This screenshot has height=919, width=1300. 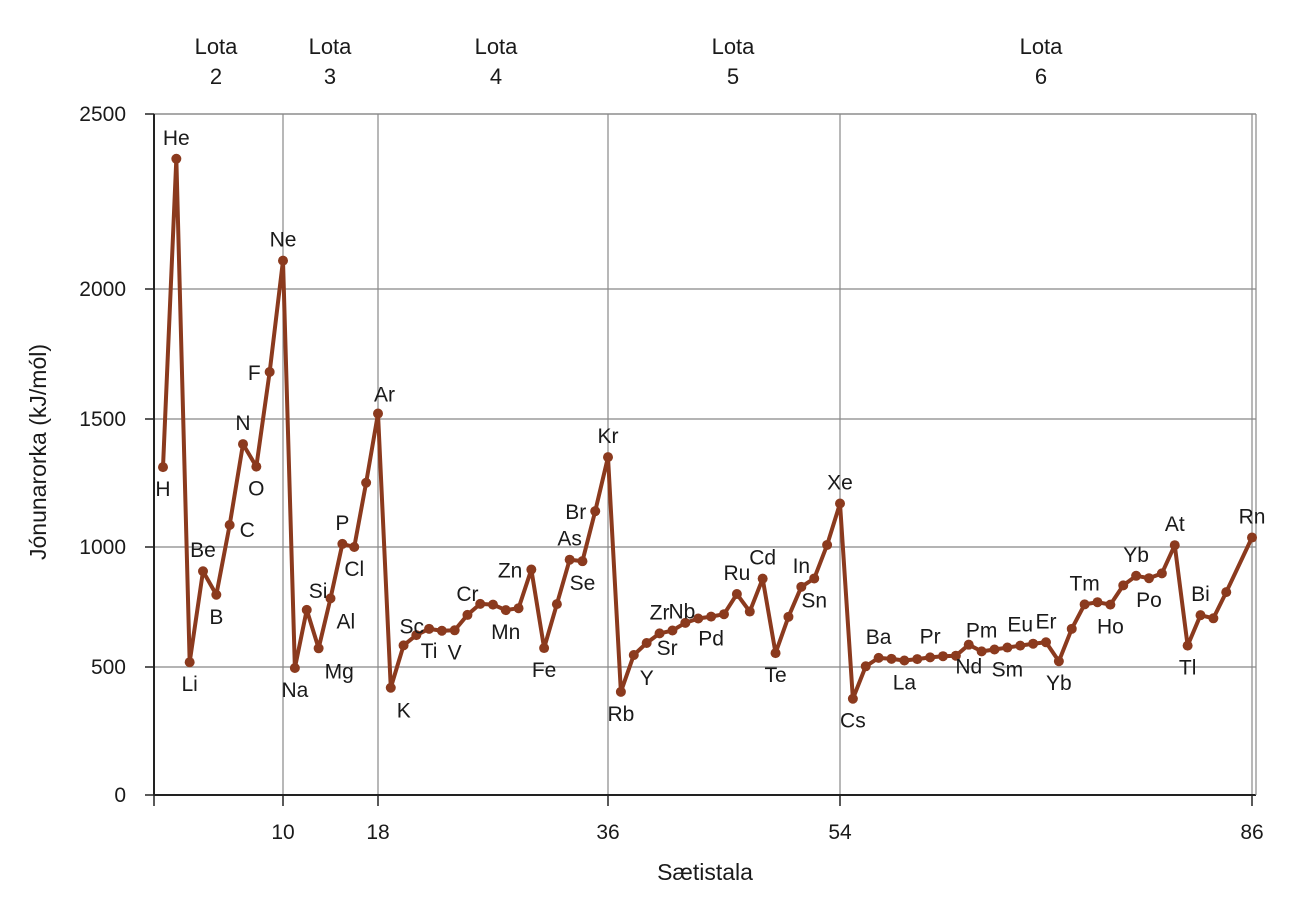 What do you see at coordinates (762, 558) in the screenshot?
I see `element-label: Cd` at bounding box center [762, 558].